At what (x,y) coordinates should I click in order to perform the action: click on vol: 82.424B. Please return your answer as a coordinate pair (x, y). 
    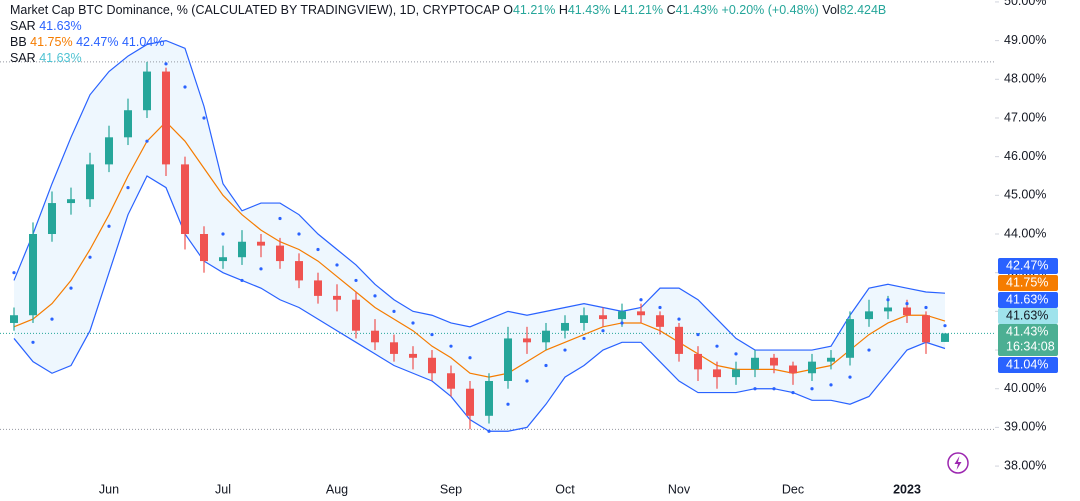
    Looking at the image, I should click on (863, 10).